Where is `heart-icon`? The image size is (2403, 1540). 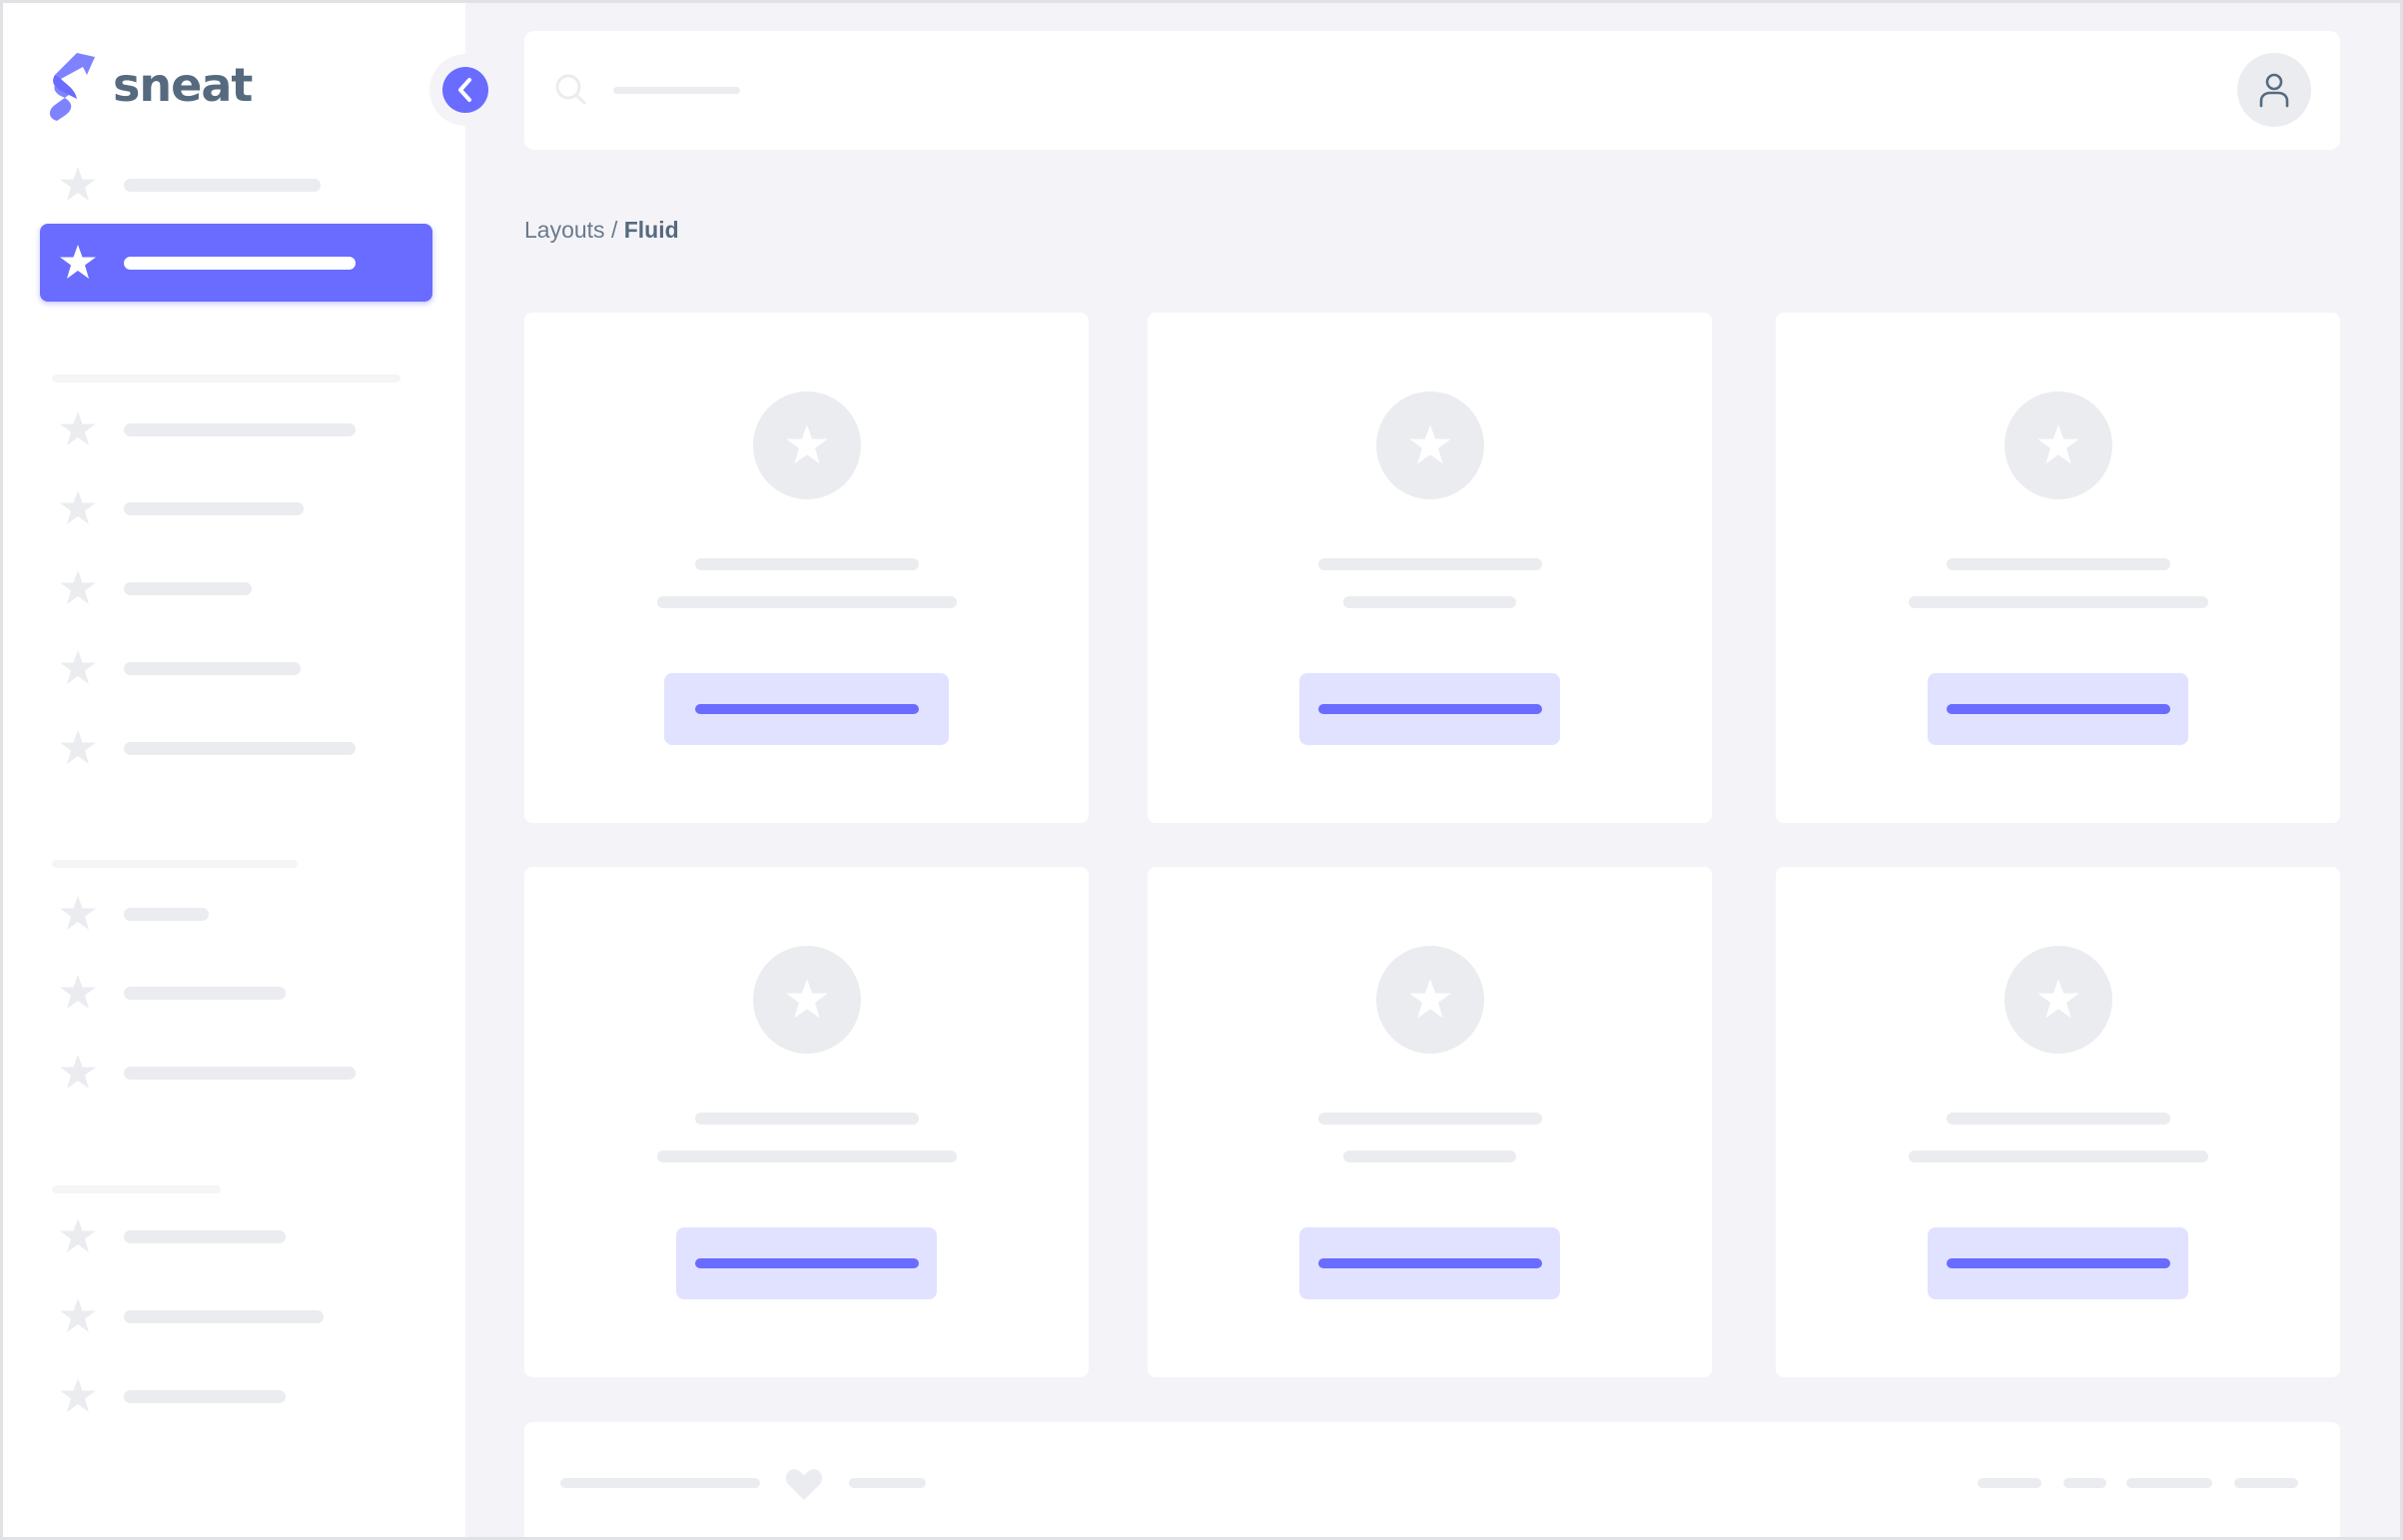 heart-icon is located at coordinates (804, 1484).